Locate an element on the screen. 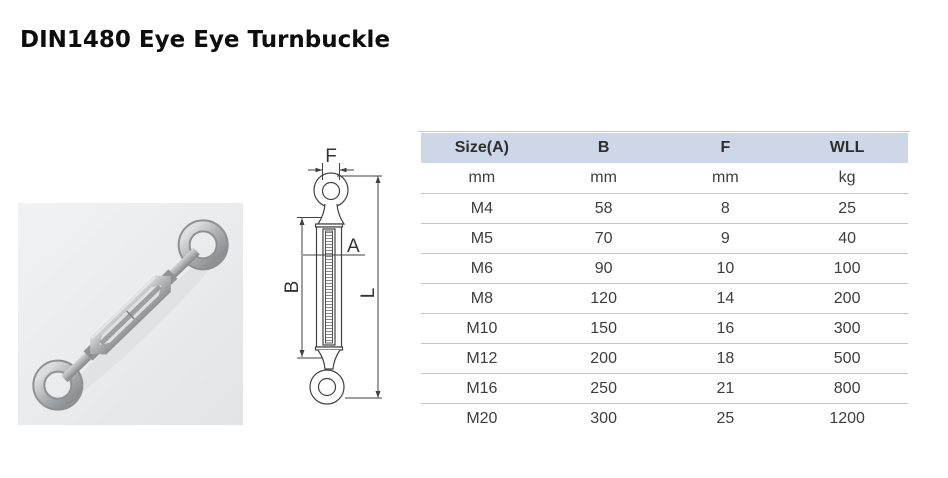  column-header-f: F is located at coordinates (725, 147).